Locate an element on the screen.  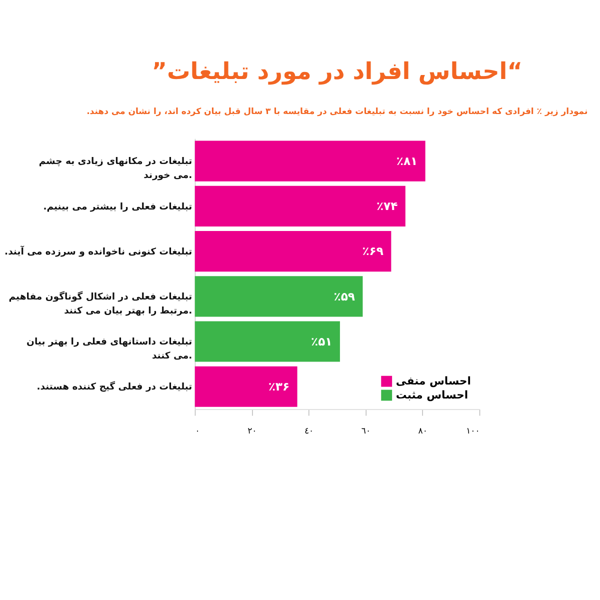
legend-label: احساس منفی is located at coordinates (433, 381).